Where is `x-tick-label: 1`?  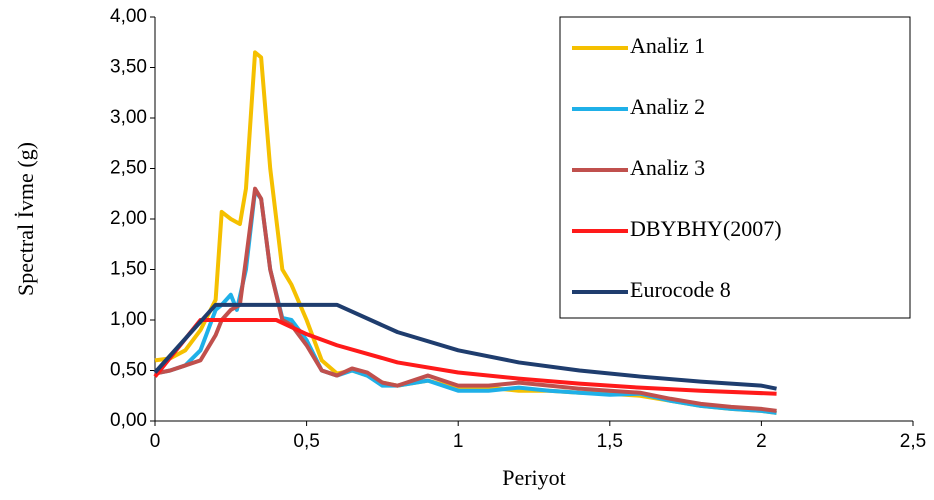 x-tick-label: 1 is located at coordinates (458, 441).